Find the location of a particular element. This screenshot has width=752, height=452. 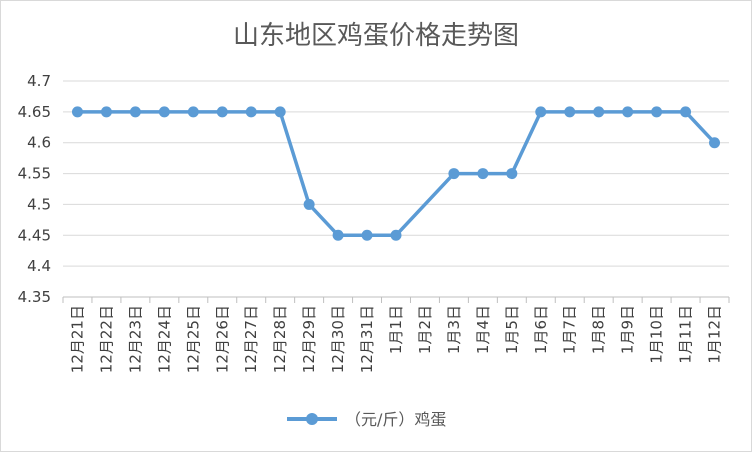

y-tick-label: 4.45 is located at coordinates (34, 235).